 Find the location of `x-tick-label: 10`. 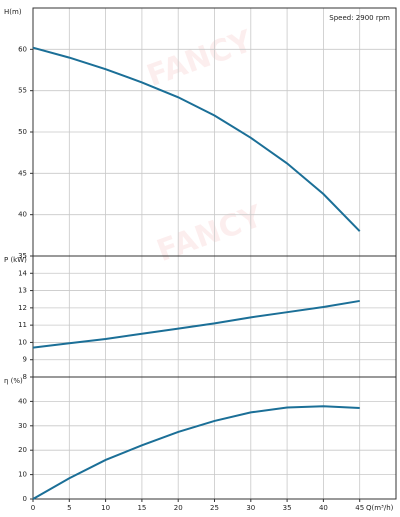

x-tick-label: 10 is located at coordinates (105, 508).